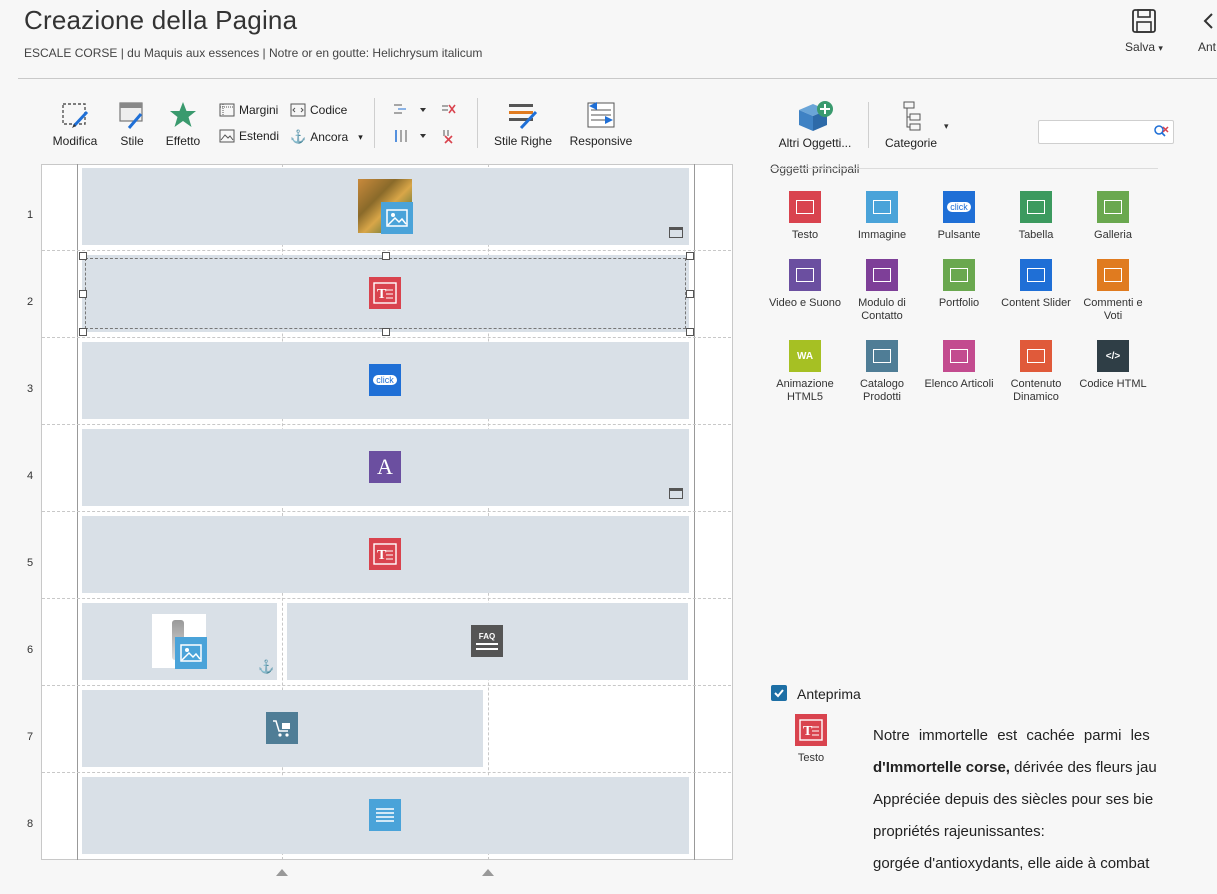  I want to click on chevron-left-icon, so click(1208, 21).